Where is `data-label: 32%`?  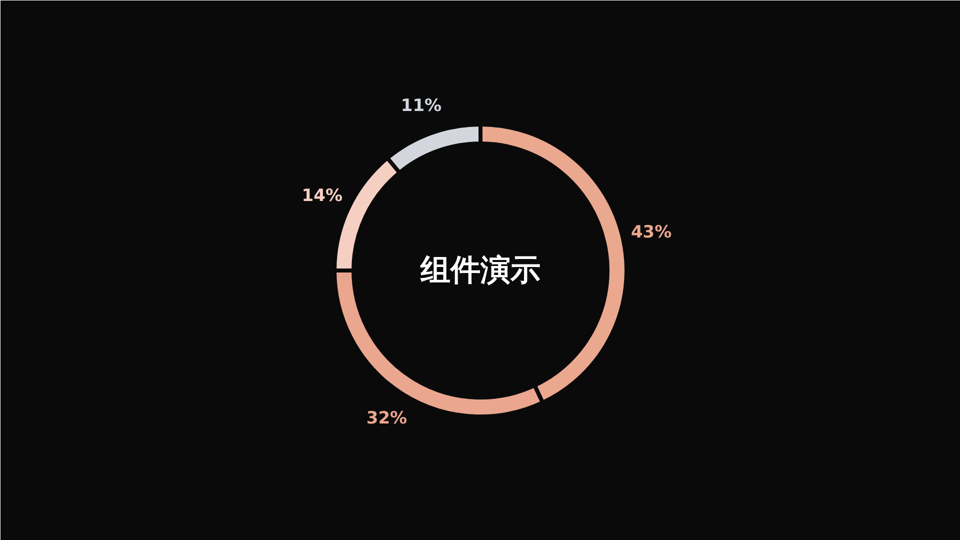 data-label: 32% is located at coordinates (387, 418).